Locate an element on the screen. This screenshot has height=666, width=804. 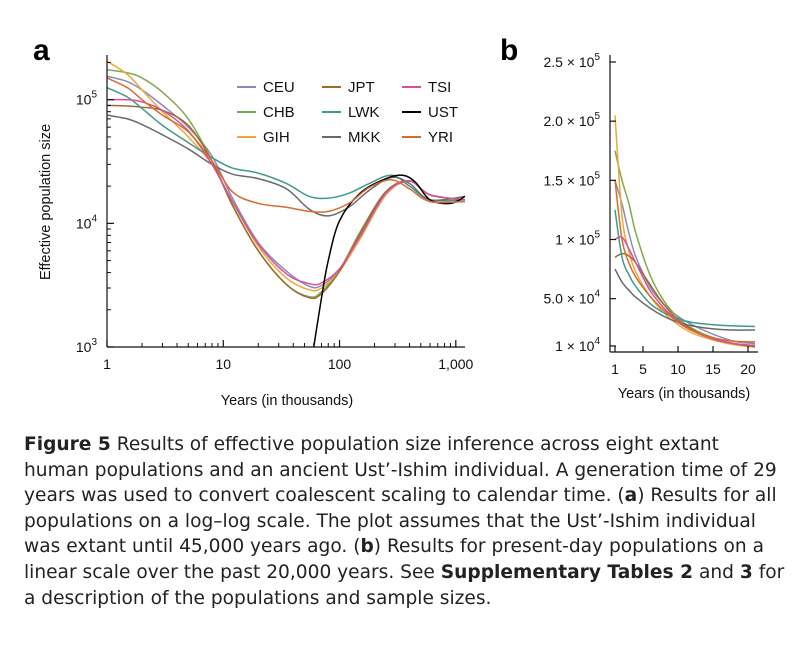
legend-label-gih: GIH is located at coordinates (276, 137).